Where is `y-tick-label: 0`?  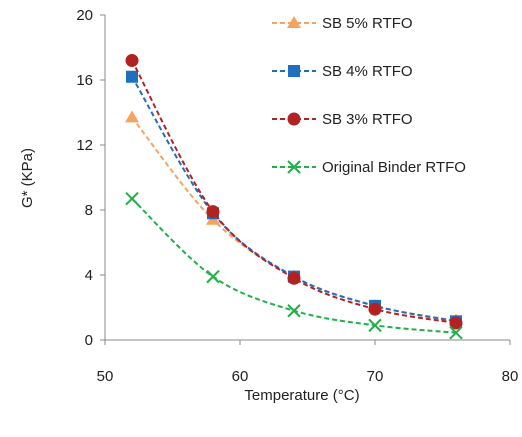 y-tick-label: 0 is located at coordinates (89, 340).